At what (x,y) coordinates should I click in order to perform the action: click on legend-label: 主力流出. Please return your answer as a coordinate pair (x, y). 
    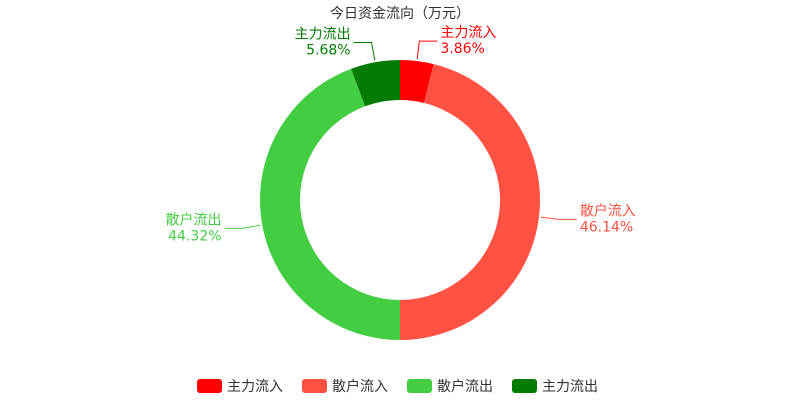
    Looking at the image, I should click on (570, 387).